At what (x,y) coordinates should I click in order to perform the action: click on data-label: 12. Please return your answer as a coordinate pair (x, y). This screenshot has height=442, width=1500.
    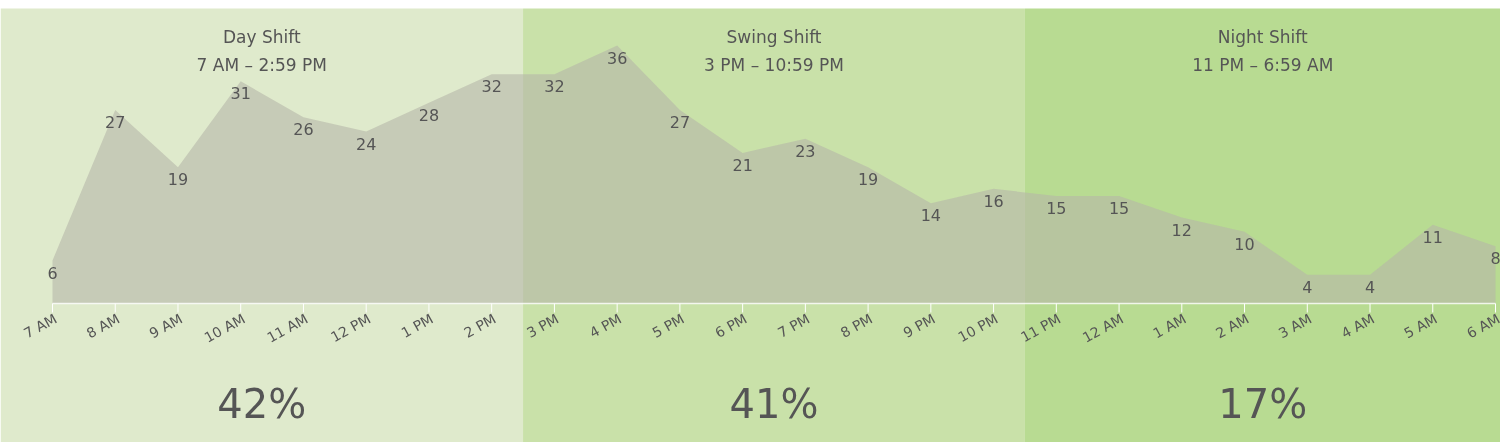
    Looking at the image, I should click on (1181, 230).